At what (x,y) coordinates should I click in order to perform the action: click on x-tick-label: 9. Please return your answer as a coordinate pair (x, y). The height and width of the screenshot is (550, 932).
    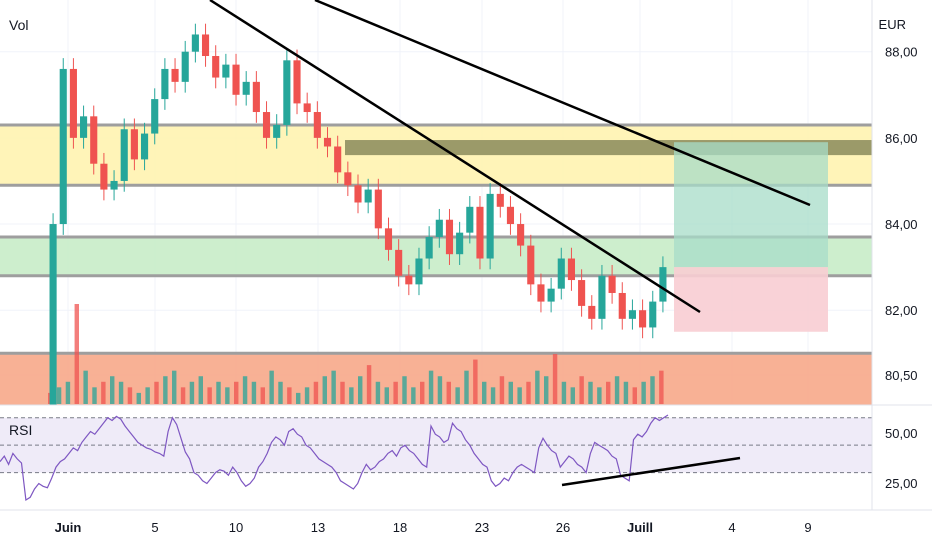
    Looking at the image, I should click on (807, 527).